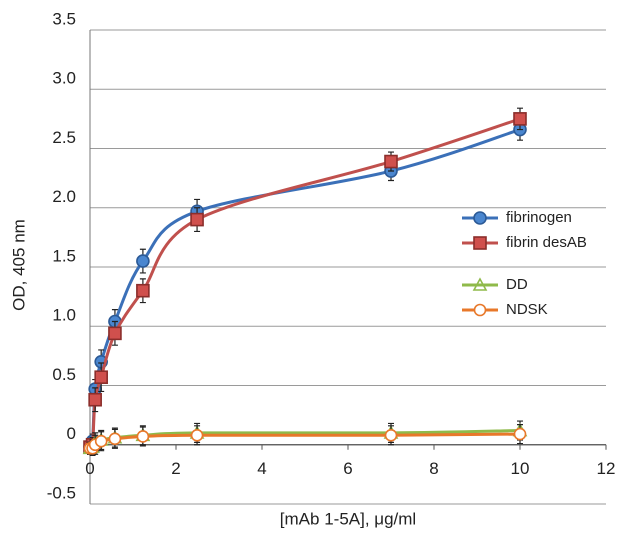 This screenshot has width=625, height=533. I want to click on x-tick-label: 0, so click(89, 468).